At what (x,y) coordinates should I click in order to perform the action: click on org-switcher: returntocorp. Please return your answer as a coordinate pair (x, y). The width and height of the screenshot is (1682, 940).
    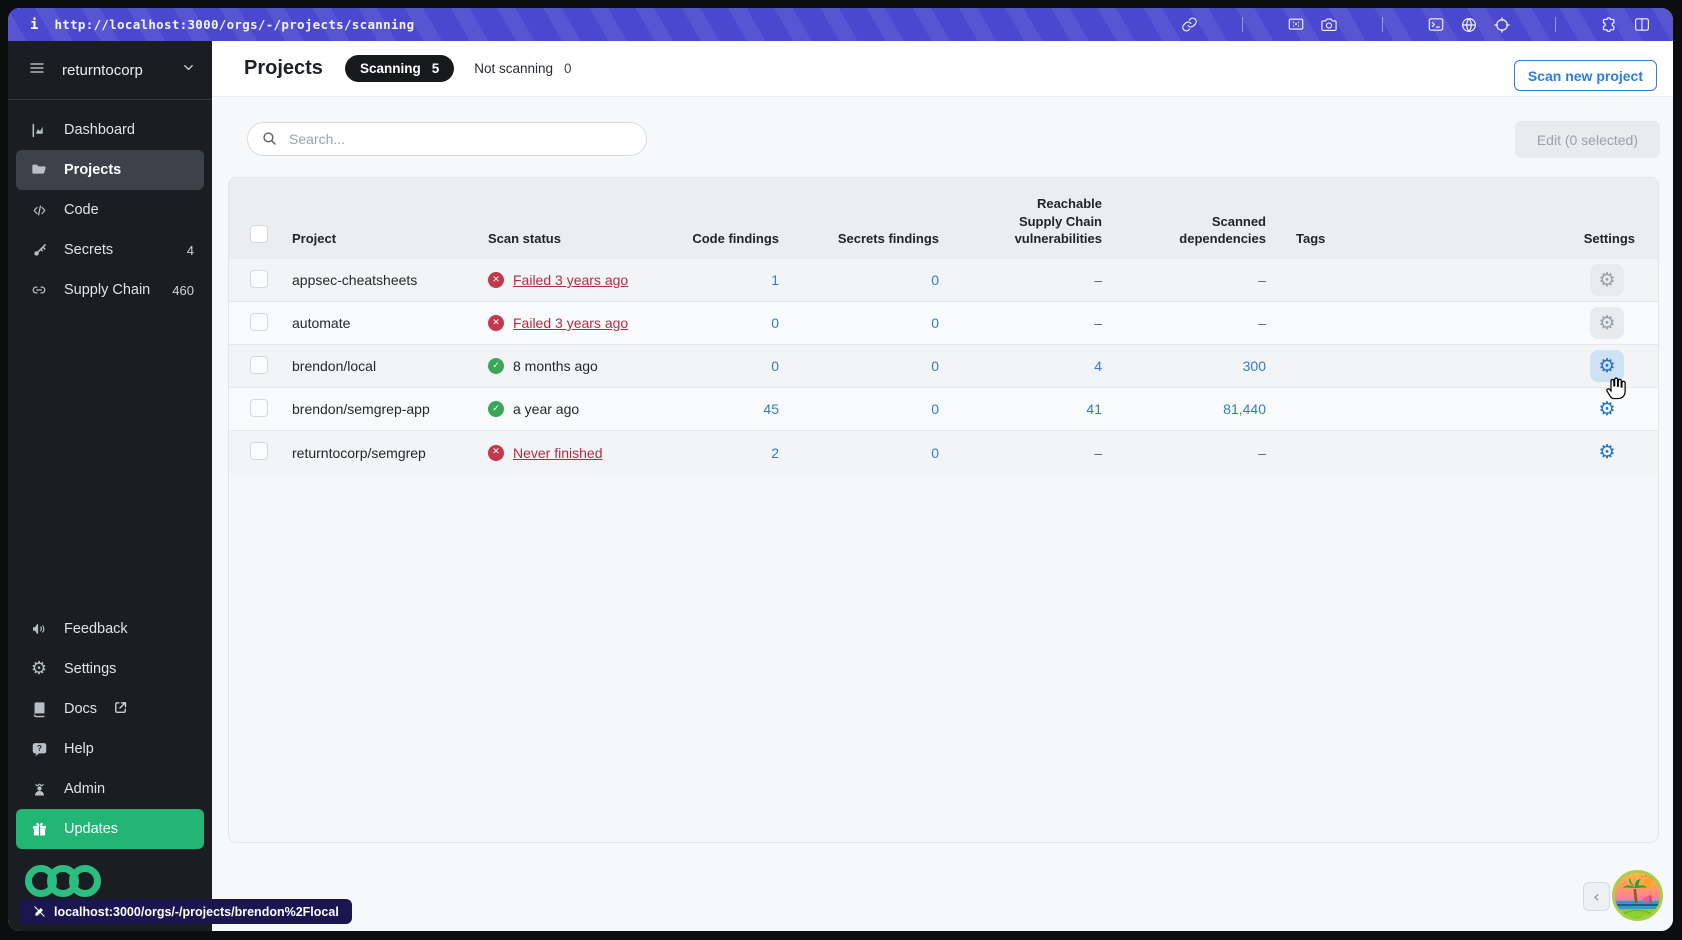
    Looking at the image, I should click on (110, 70).